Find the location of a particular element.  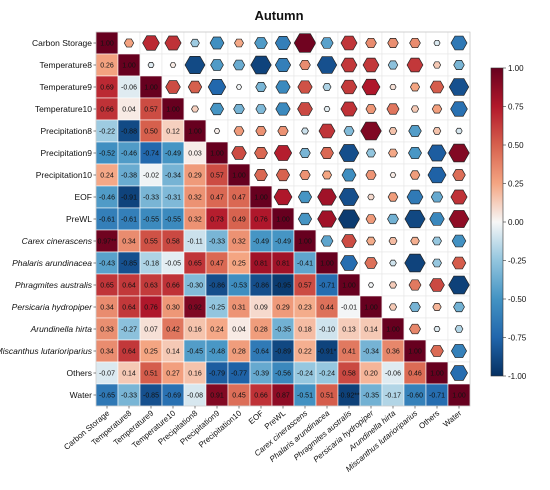

cell-value-label: -0.77 is located at coordinates (239, 374).